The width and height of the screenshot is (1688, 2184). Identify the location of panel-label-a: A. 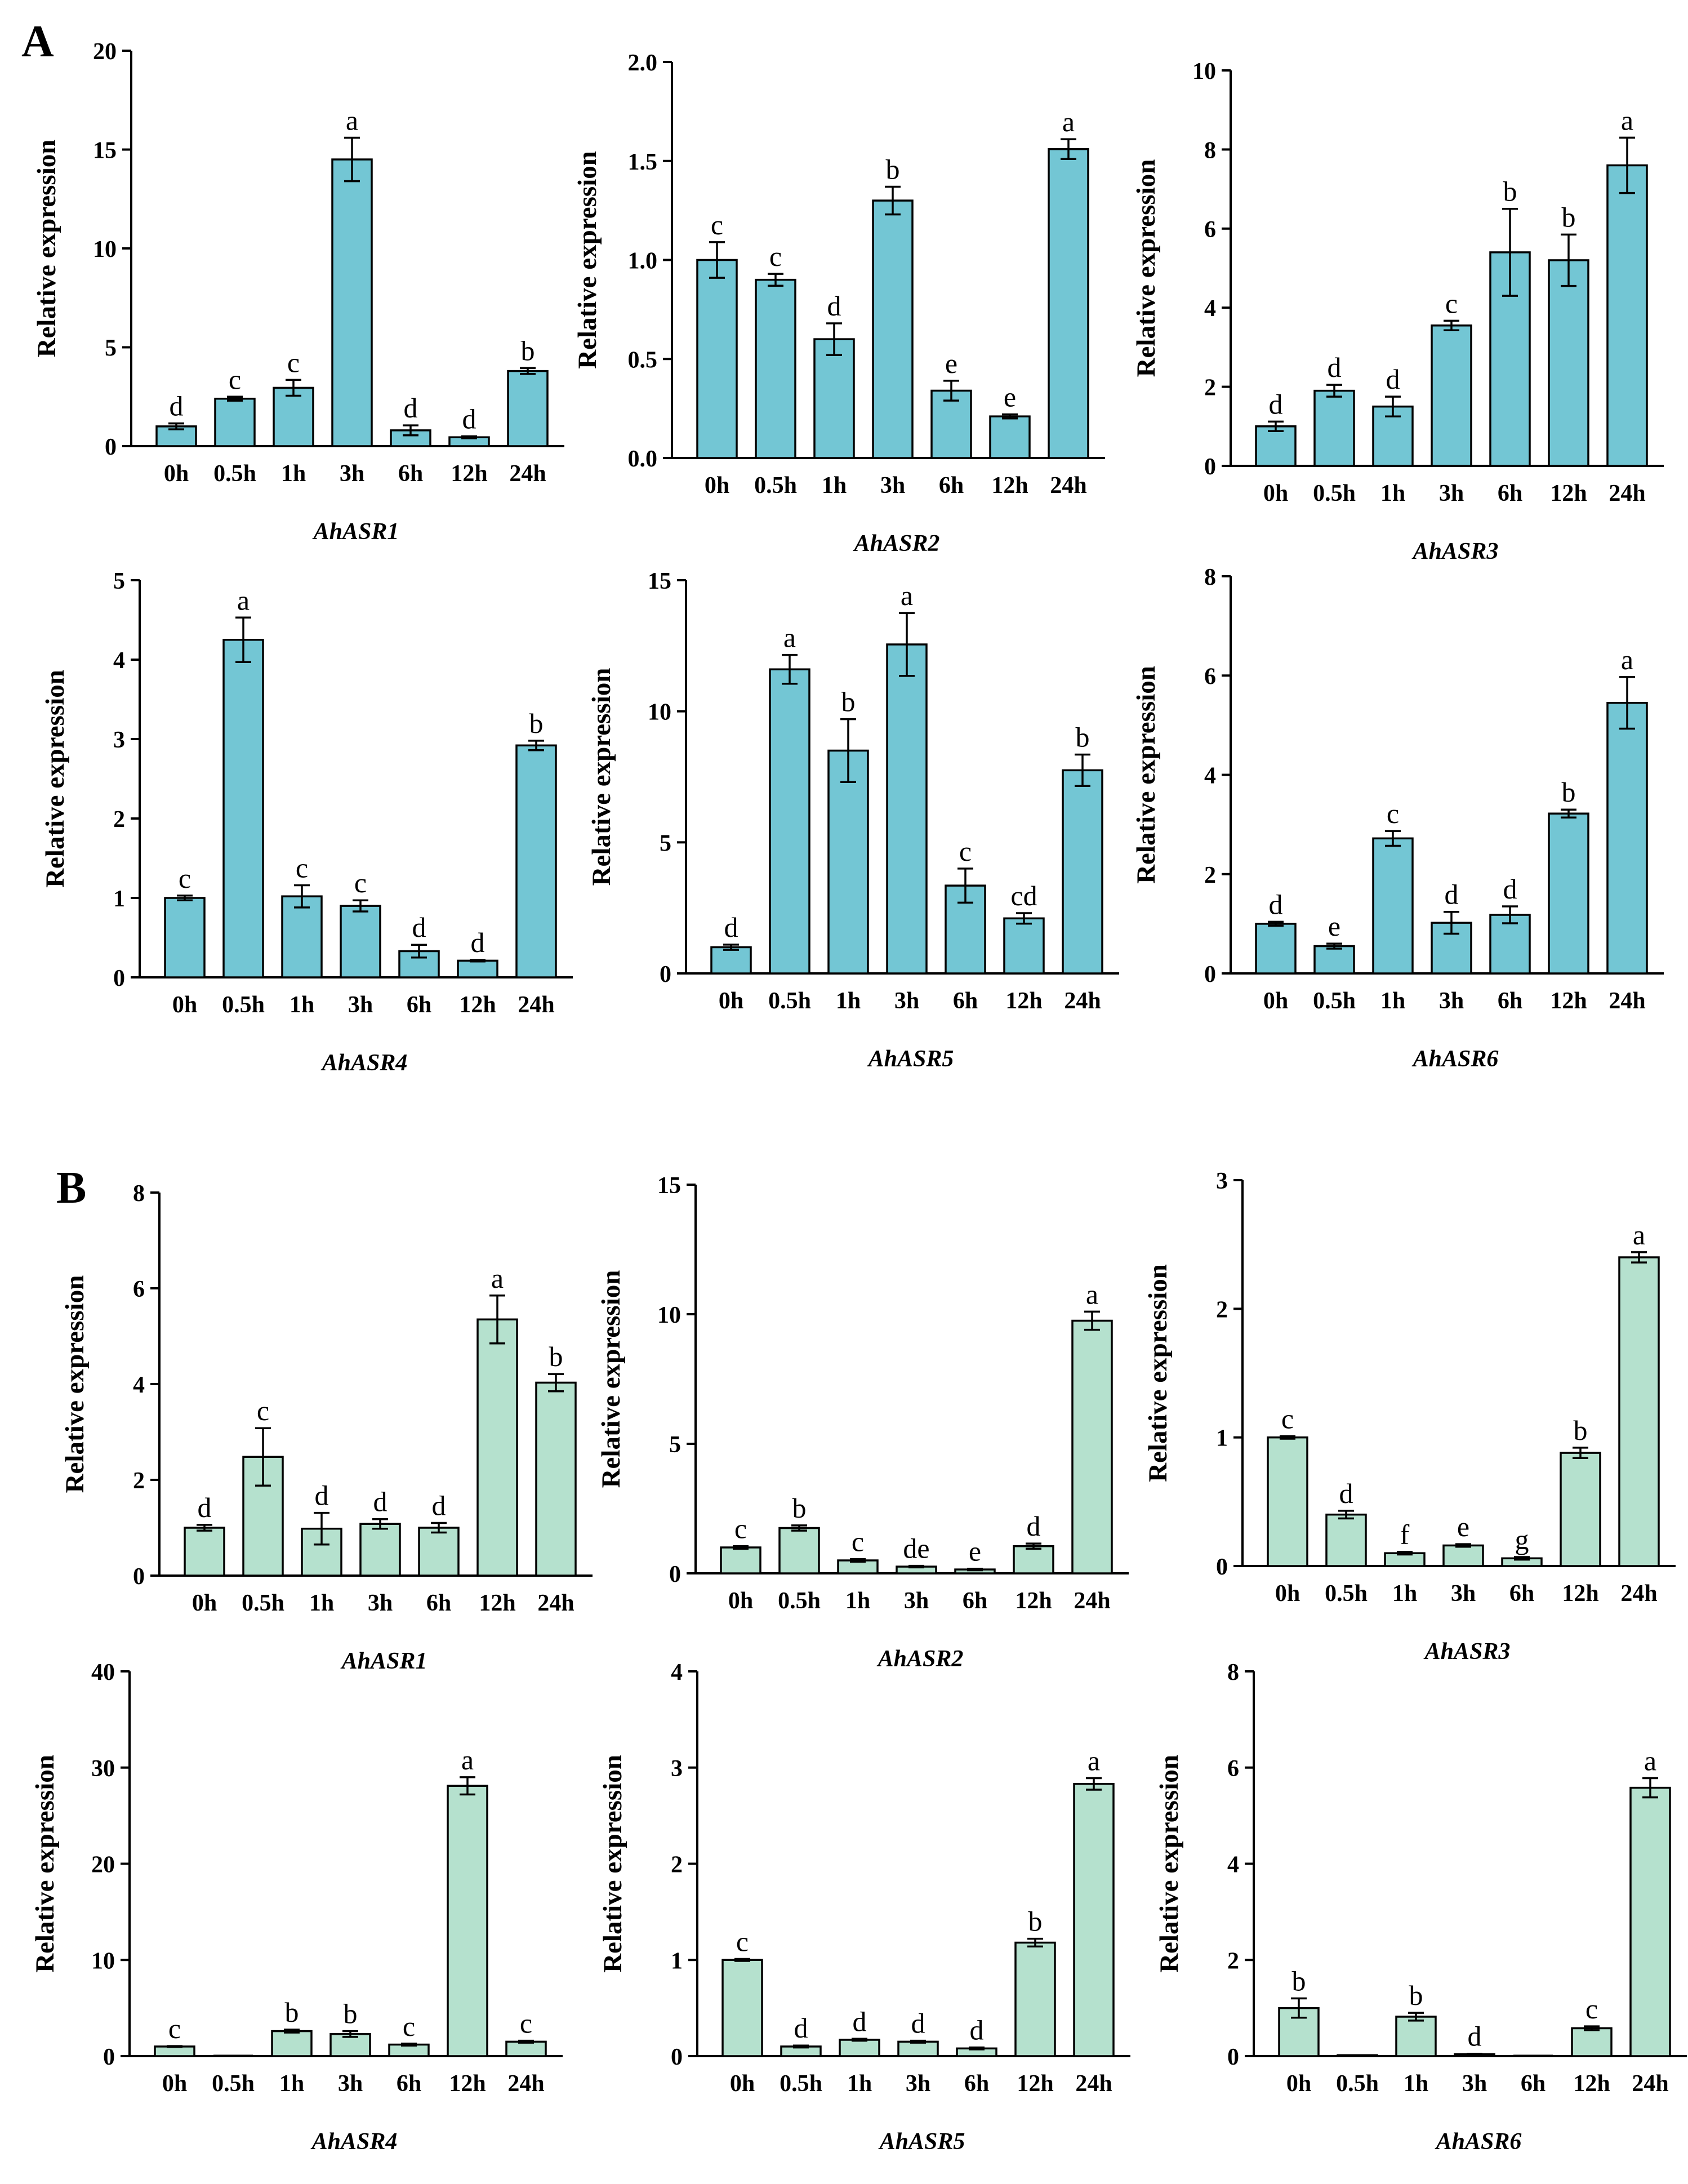
(37, 41).